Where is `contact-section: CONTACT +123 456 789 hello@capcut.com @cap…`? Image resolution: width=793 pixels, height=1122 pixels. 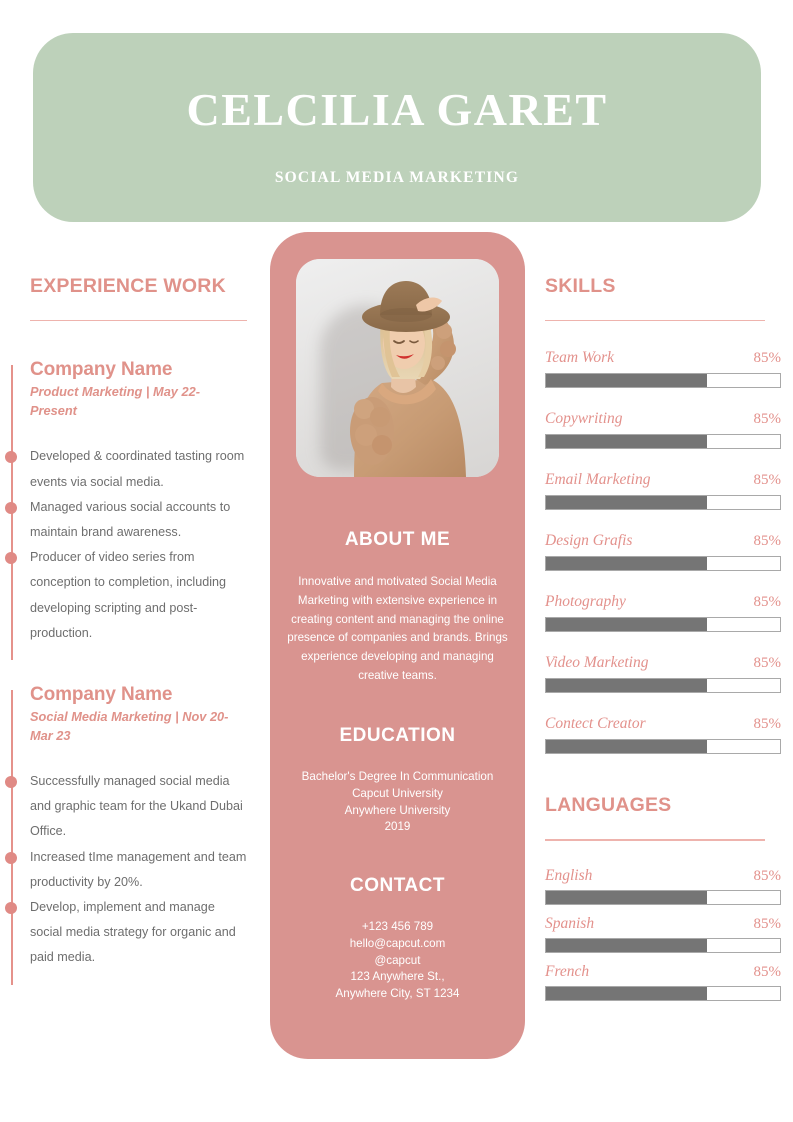
contact-section: CONTACT +123 456 789 hello@capcut.com @cap… is located at coordinates (397, 939).